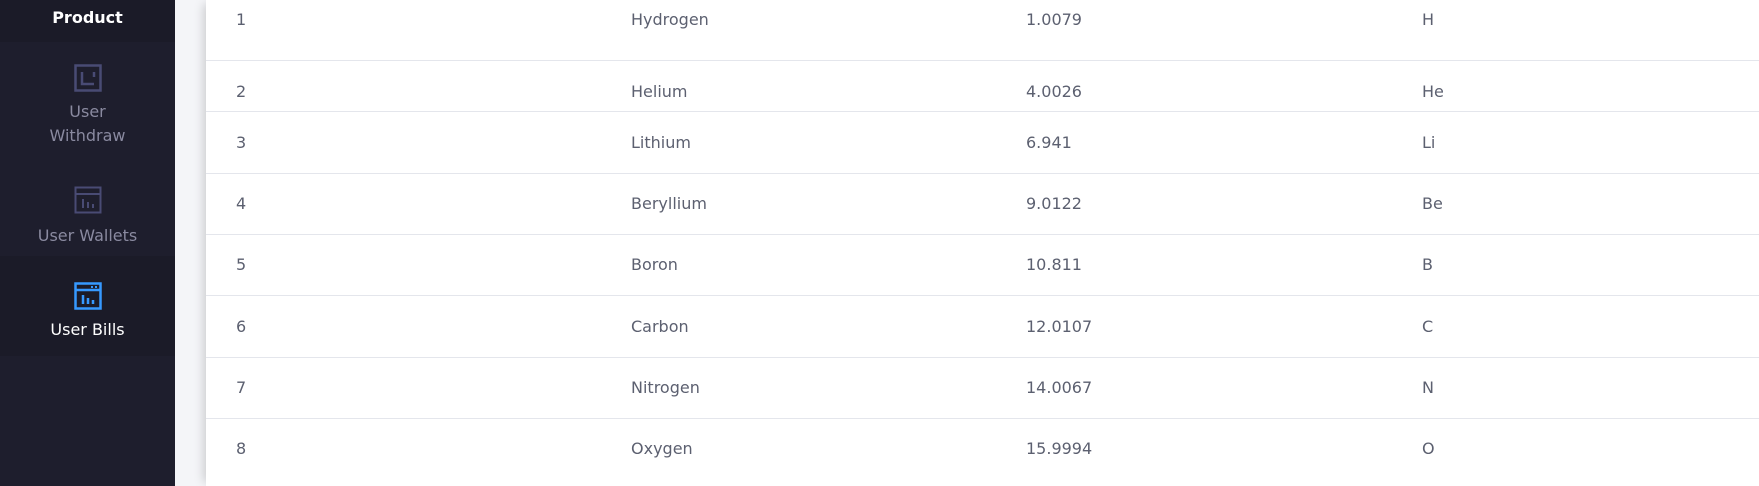  Describe the element at coordinates (87, 329) in the screenshot. I see `sidebar-item-label: User Bills` at that location.